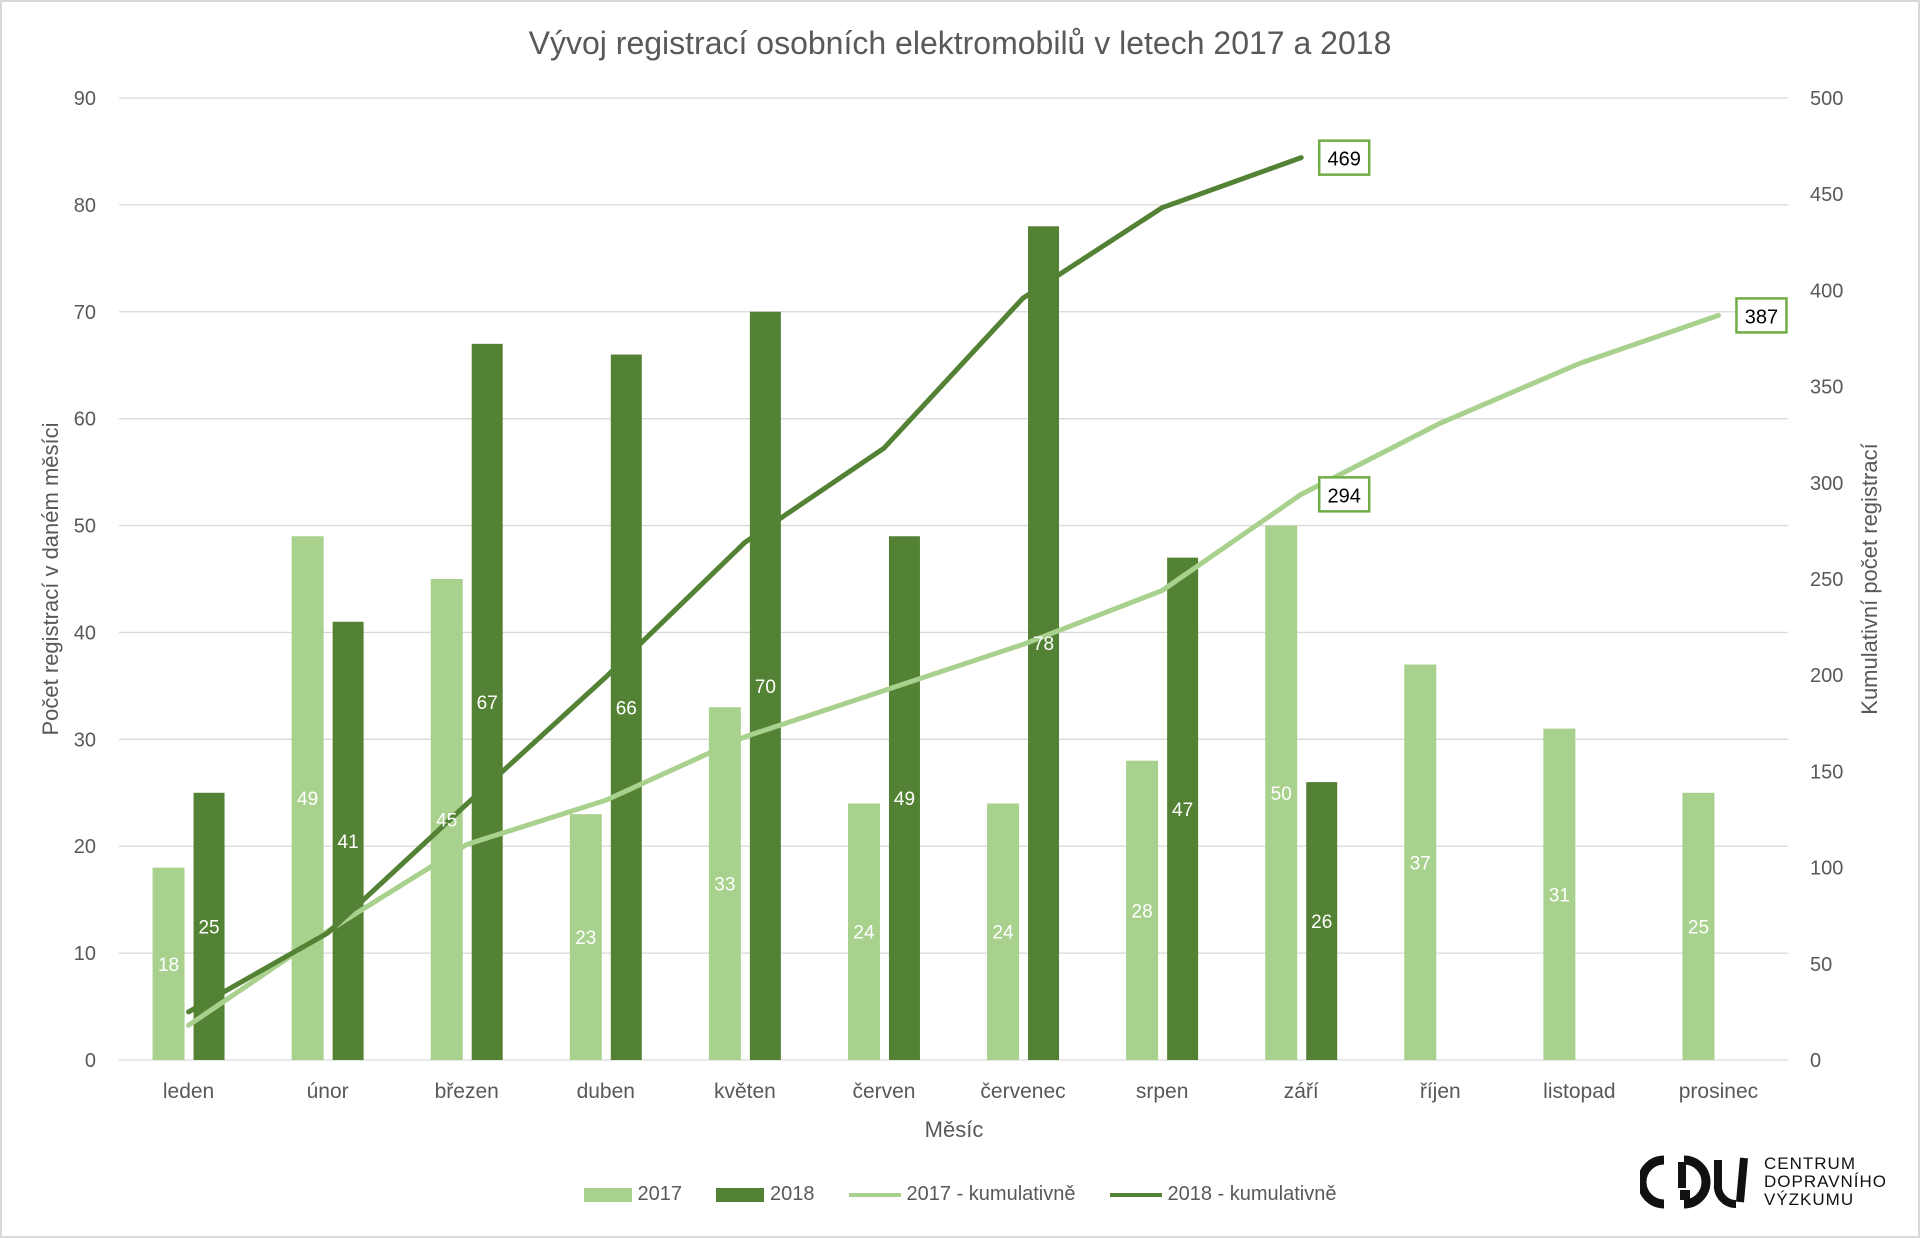 The height and width of the screenshot is (1238, 1920). What do you see at coordinates (1301, 1091) in the screenshot?
I see `x-tick-label: září` at bounding box center [1301, 1091].